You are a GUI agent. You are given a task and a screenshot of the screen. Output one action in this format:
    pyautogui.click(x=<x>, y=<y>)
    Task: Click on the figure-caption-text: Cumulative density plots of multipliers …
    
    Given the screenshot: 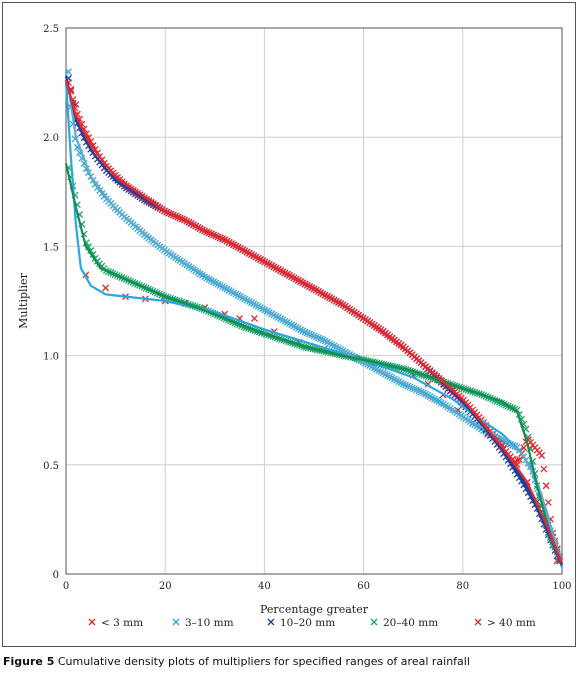 What is the action you would take?
    pyautogui.click(x=263, y=661)
    